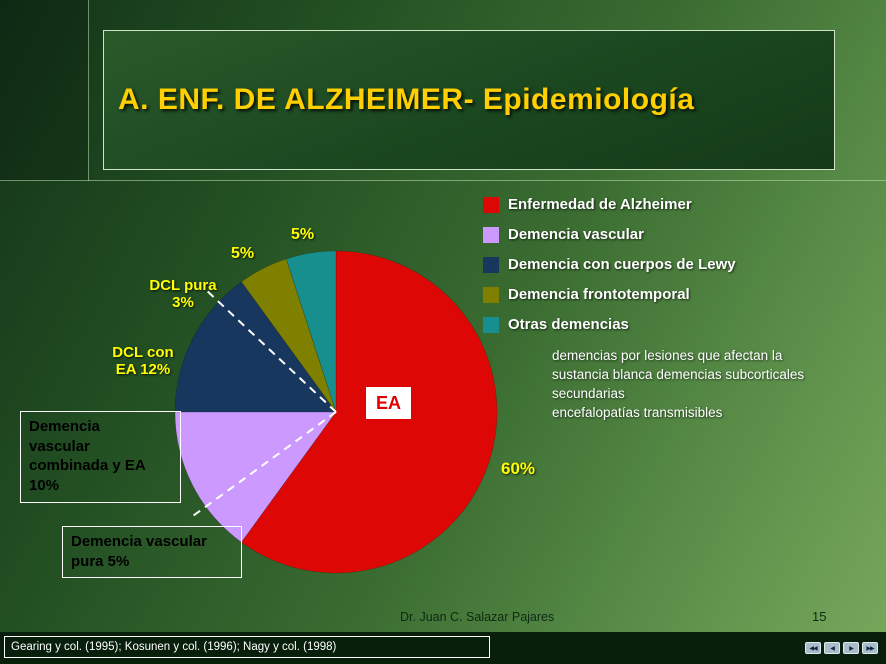  I want to click on legend-label: Demencia frontotemporal, so click(599, 294).